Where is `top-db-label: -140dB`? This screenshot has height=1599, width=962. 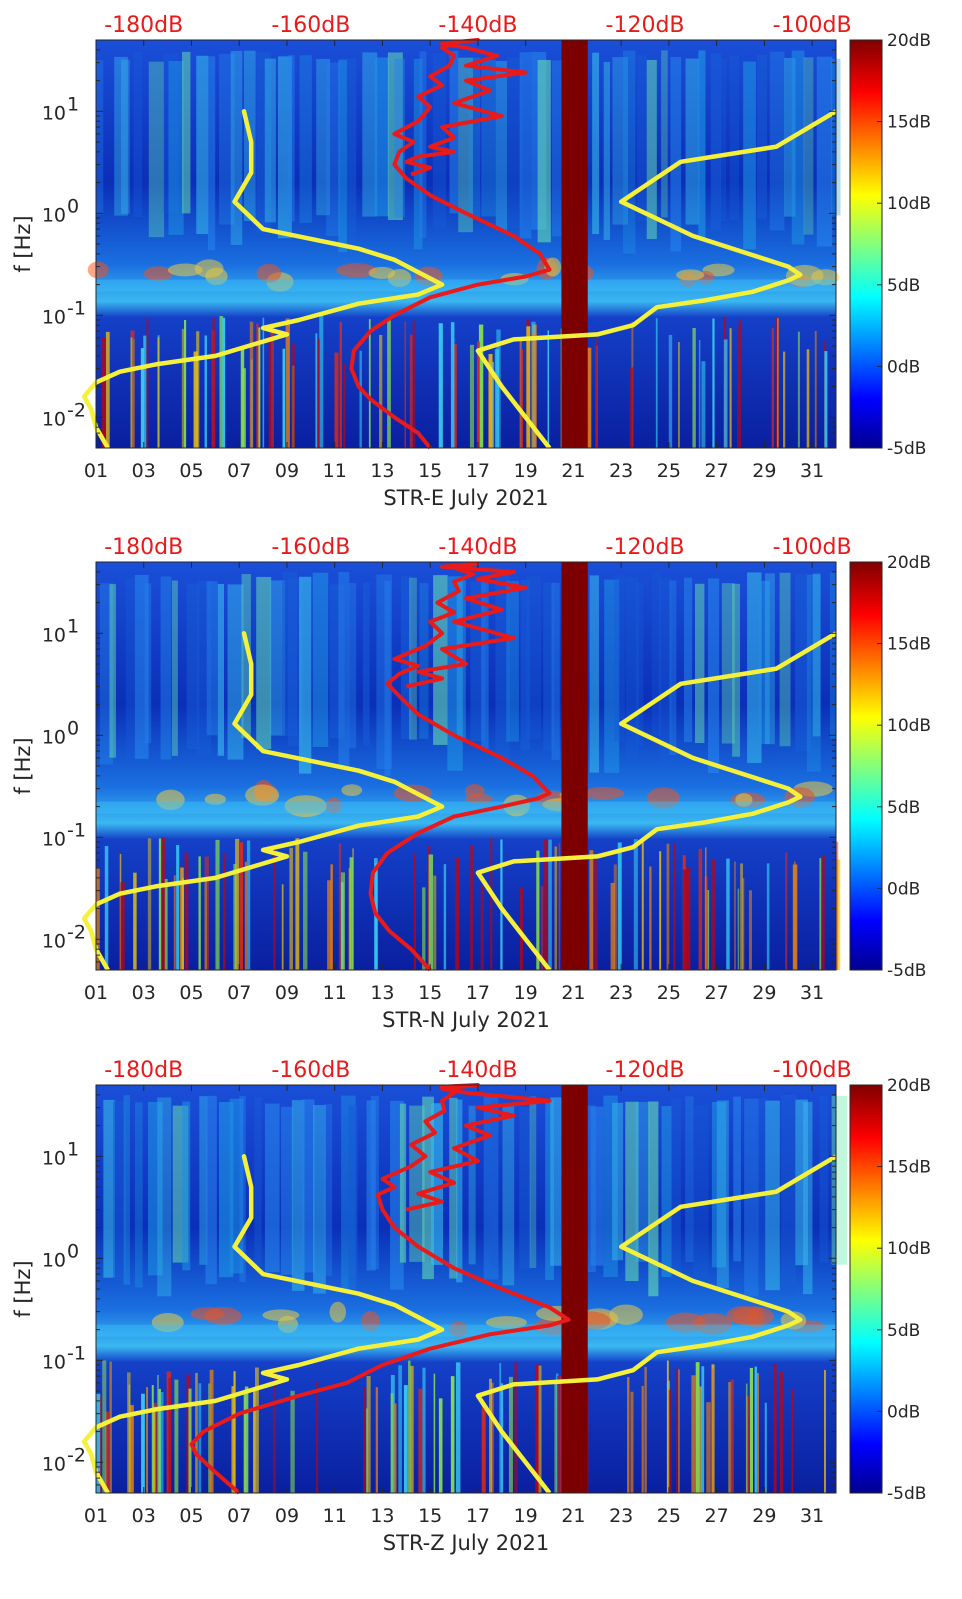 top-db-label: -140dB is located at coordinates (477, 1070).